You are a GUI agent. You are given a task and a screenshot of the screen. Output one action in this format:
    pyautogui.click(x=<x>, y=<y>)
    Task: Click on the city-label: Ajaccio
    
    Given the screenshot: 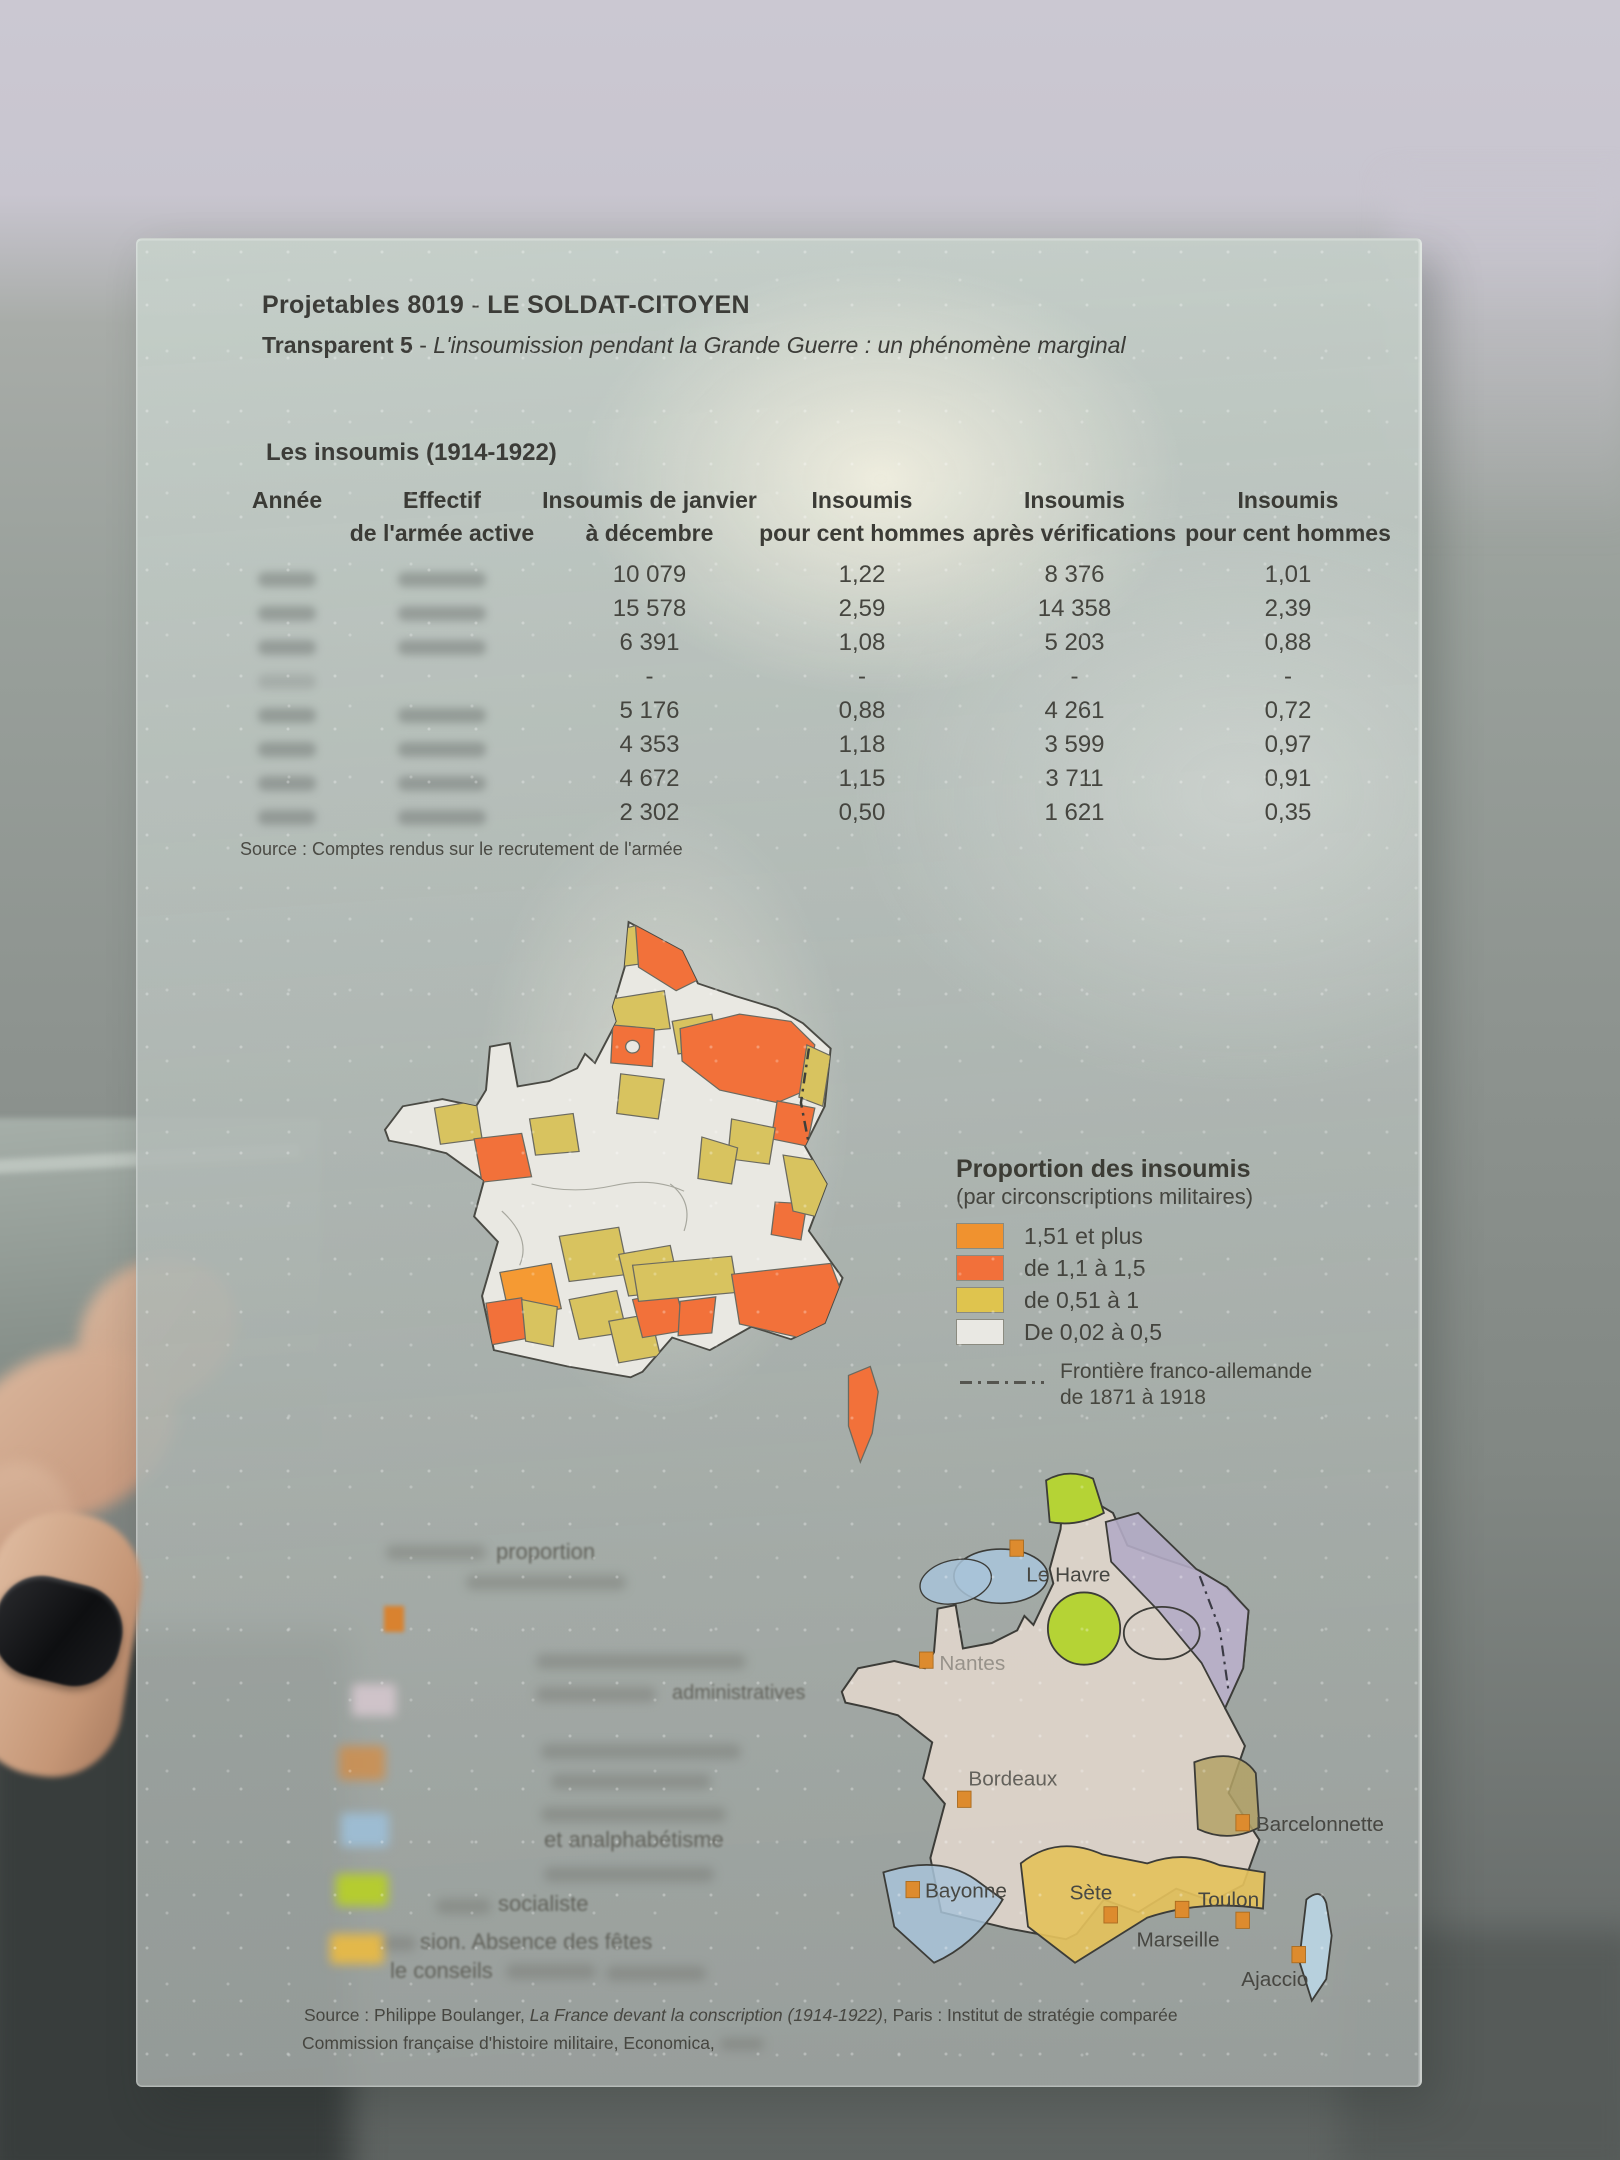 What is the action you would take?
    pyautogui.click(x=1274, y=1979)
    